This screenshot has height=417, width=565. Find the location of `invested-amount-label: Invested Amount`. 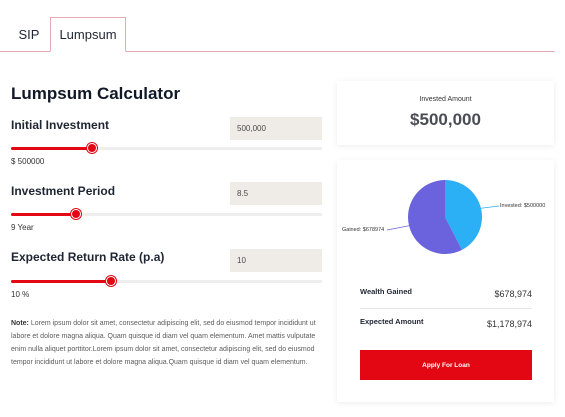

invested-amount-label: Invested Amount is located at coordinates (445, 99).